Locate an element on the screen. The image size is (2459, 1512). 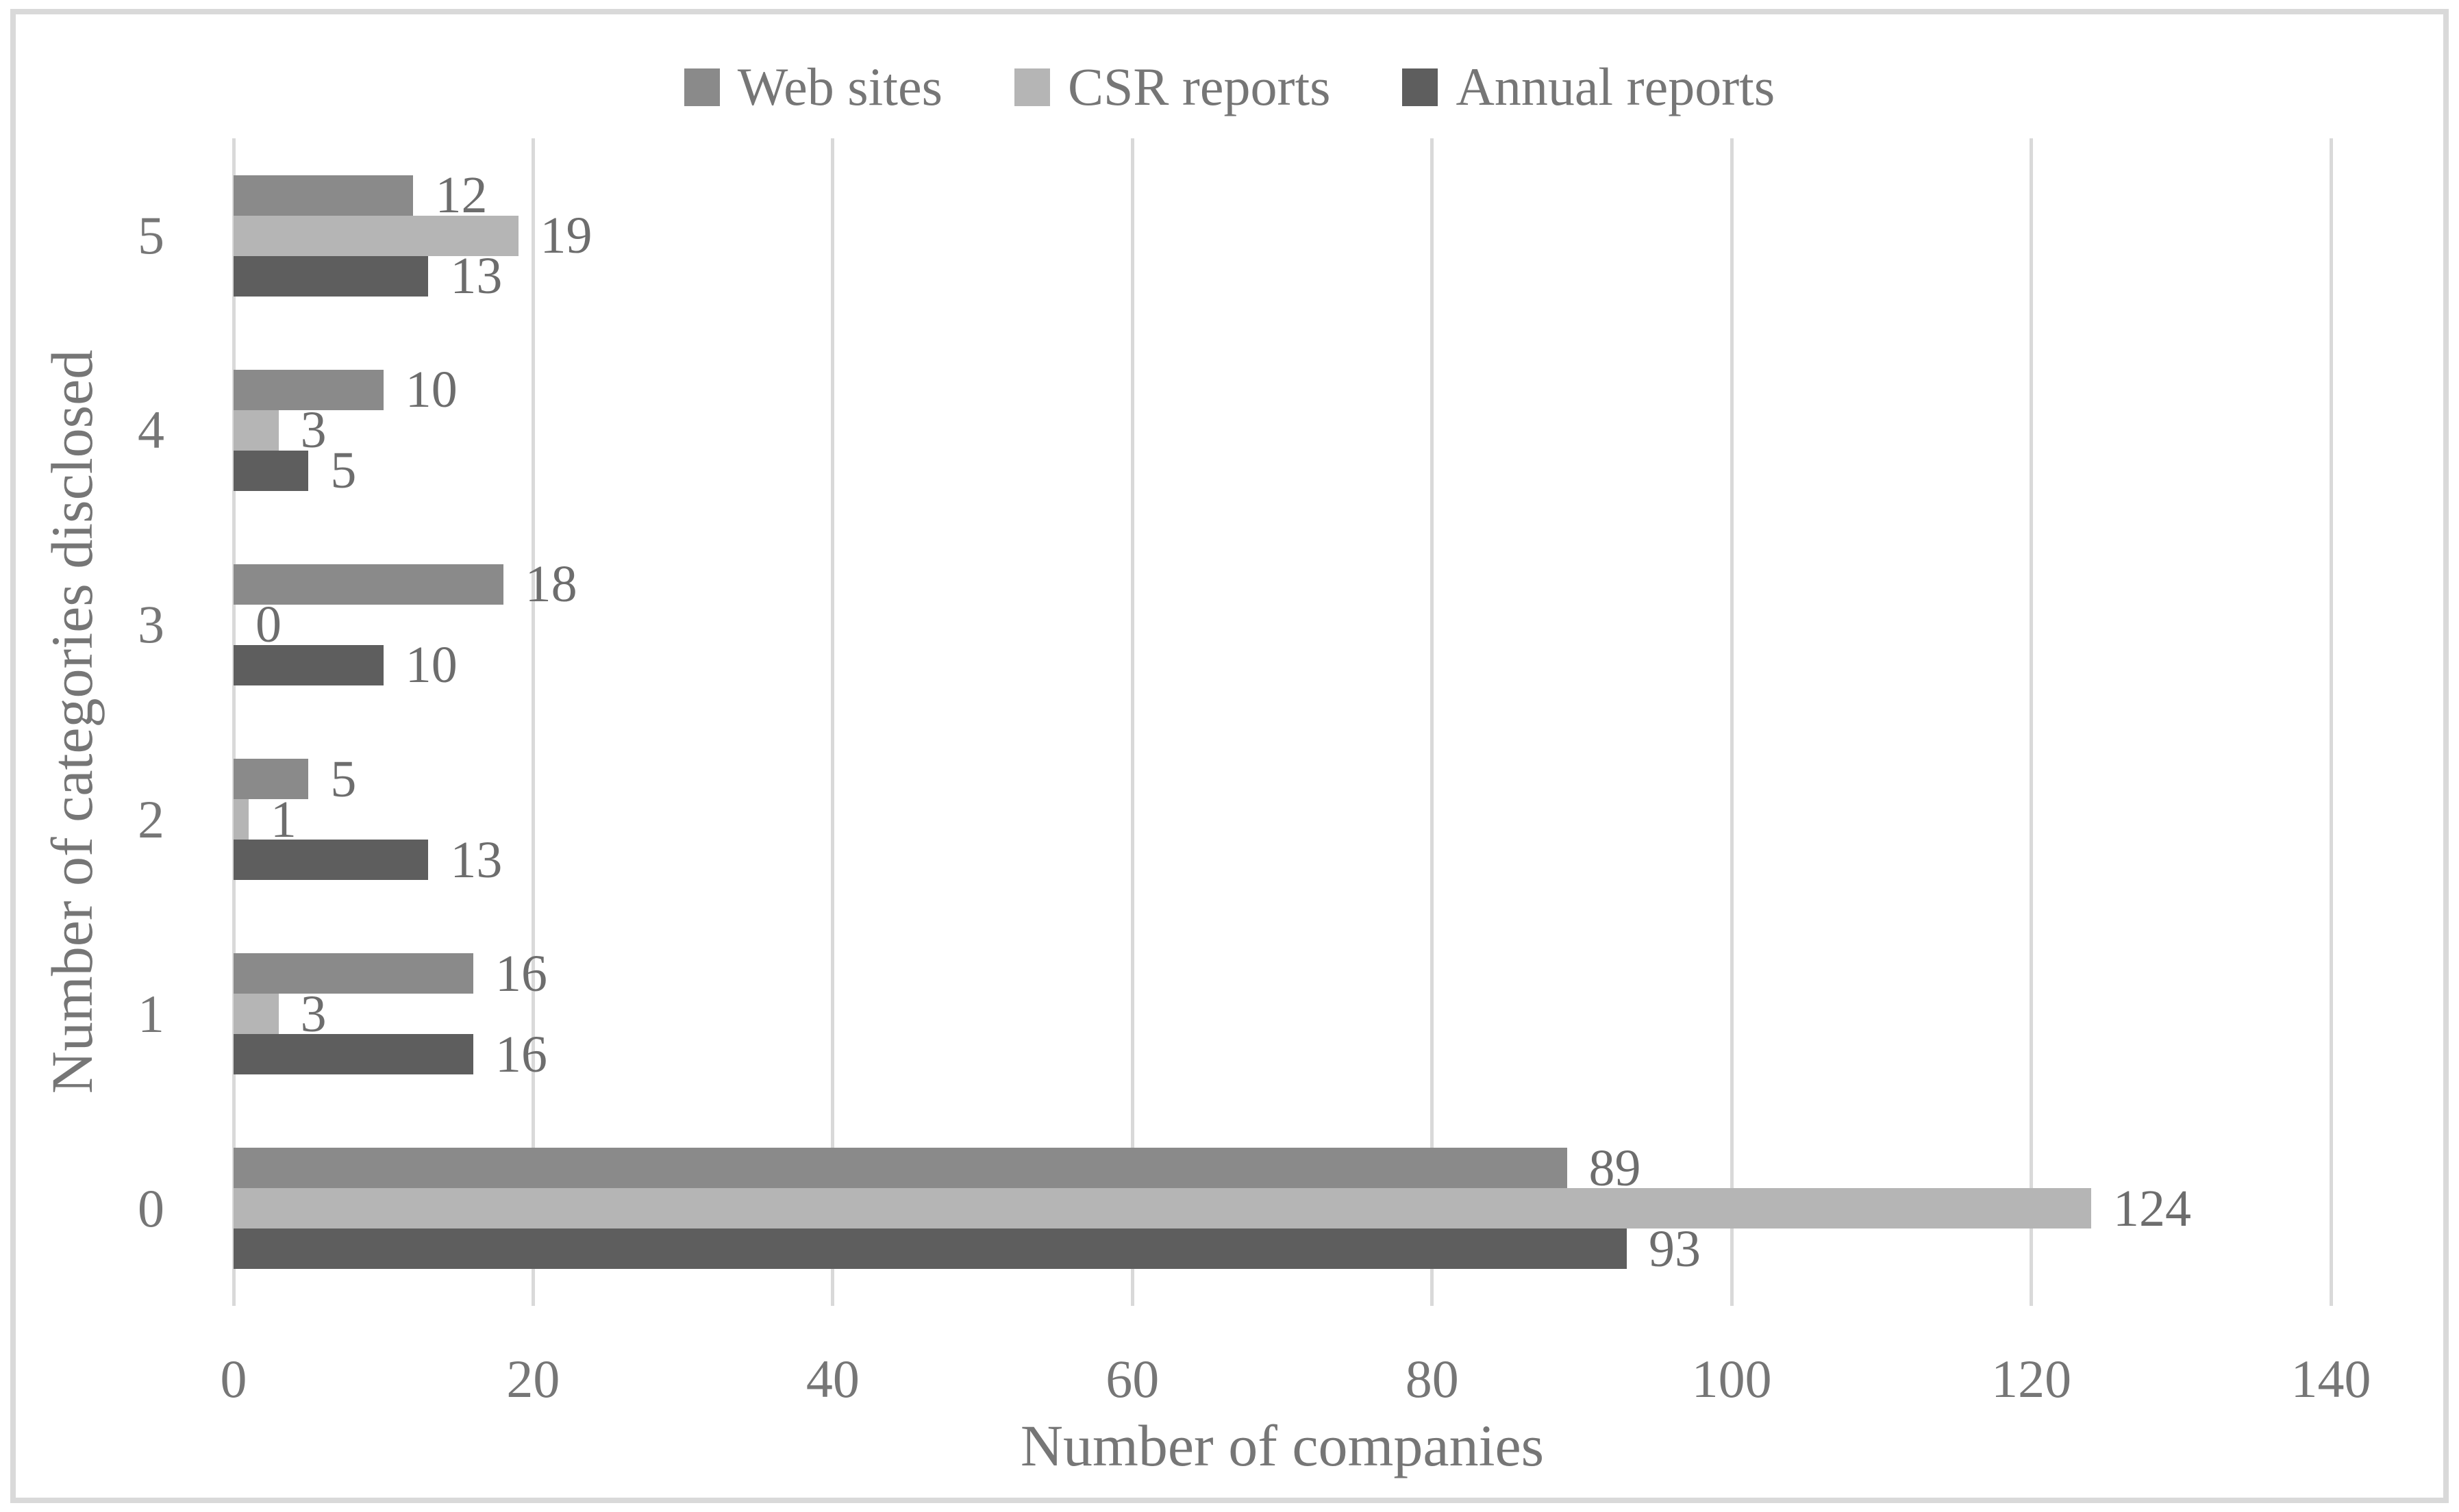
legend-item-1: Web sites is located at coordinates (814, 87).